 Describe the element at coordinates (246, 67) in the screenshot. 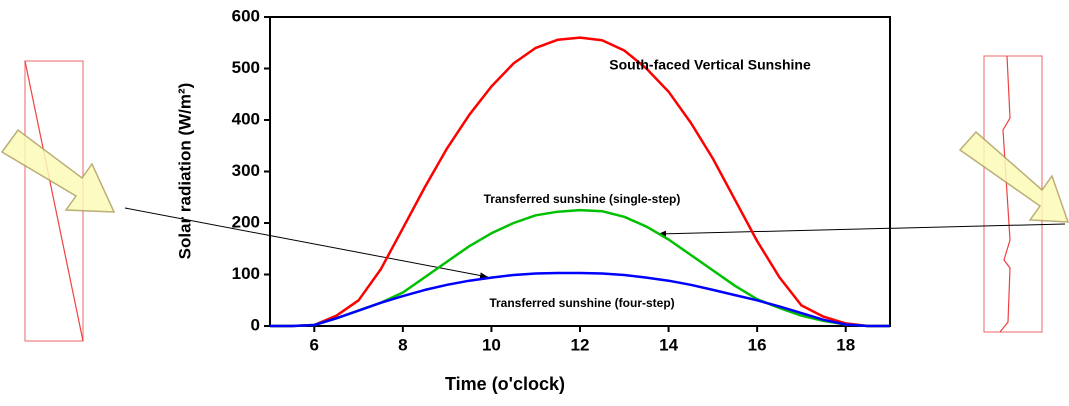

I see `y-tick-label: 500` at that location.